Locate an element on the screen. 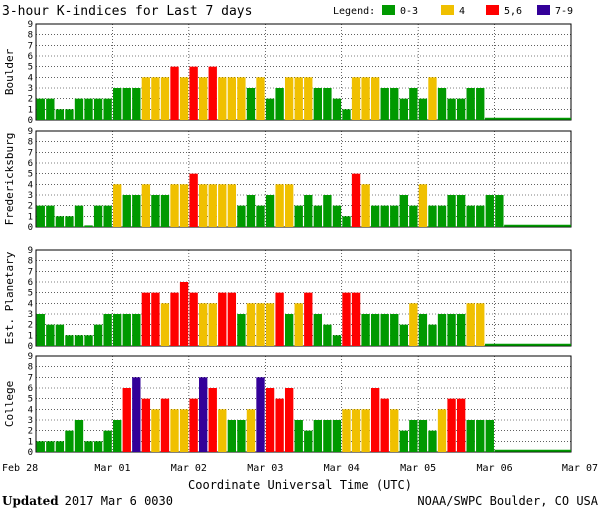 This screenshot has width=600, height=510. legend-5-6-text: 5,6 is located at coordinates (513, 11).